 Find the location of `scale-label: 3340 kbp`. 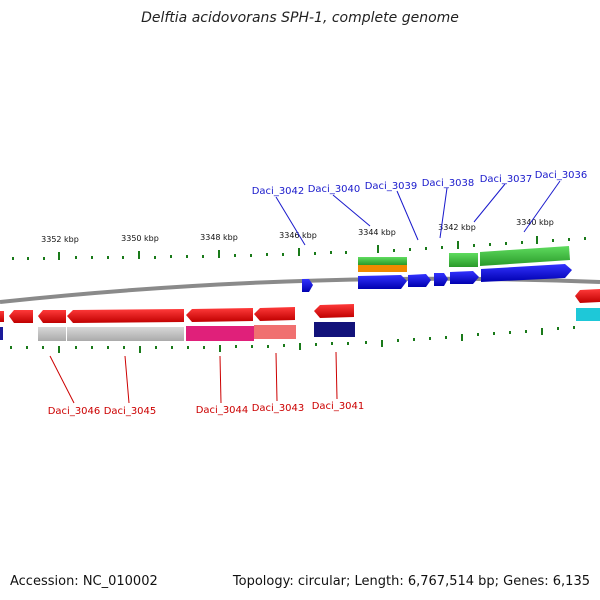

scale-label: 3340 kbp is located at coordinates (535, 222).